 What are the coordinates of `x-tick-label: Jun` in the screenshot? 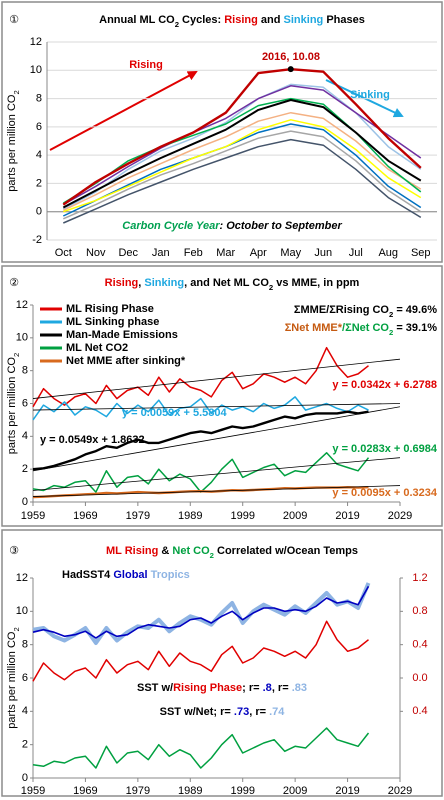 It's located at (323, 253).